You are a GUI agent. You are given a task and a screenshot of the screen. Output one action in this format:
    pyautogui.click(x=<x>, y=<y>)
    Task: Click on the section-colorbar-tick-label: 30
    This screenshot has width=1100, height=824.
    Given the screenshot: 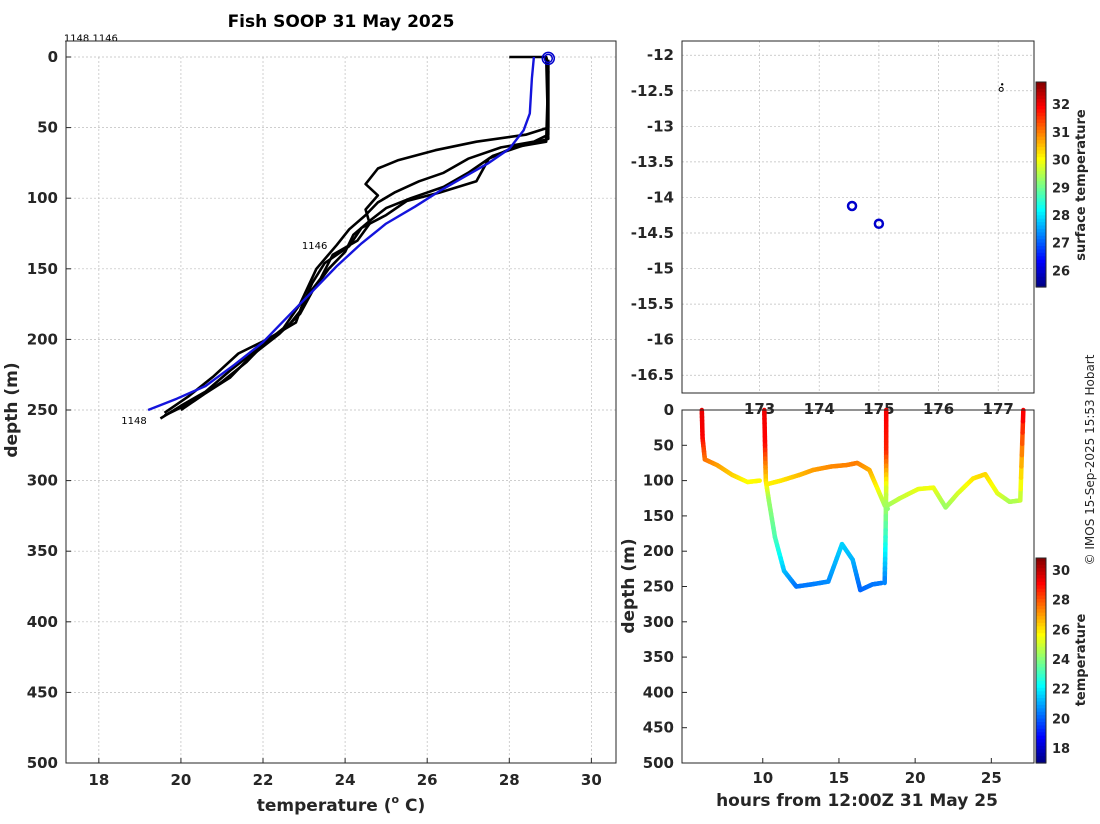 What is the action you would take?
    pyautogui.click(x=1061, y=571)
    